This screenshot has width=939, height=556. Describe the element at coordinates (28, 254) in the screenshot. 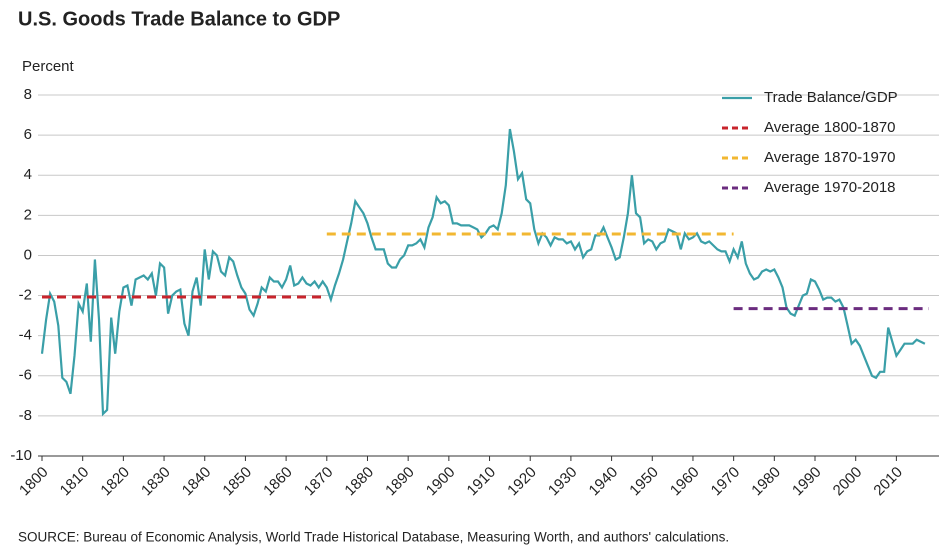

I see `y-tick-label: 0` at that location.